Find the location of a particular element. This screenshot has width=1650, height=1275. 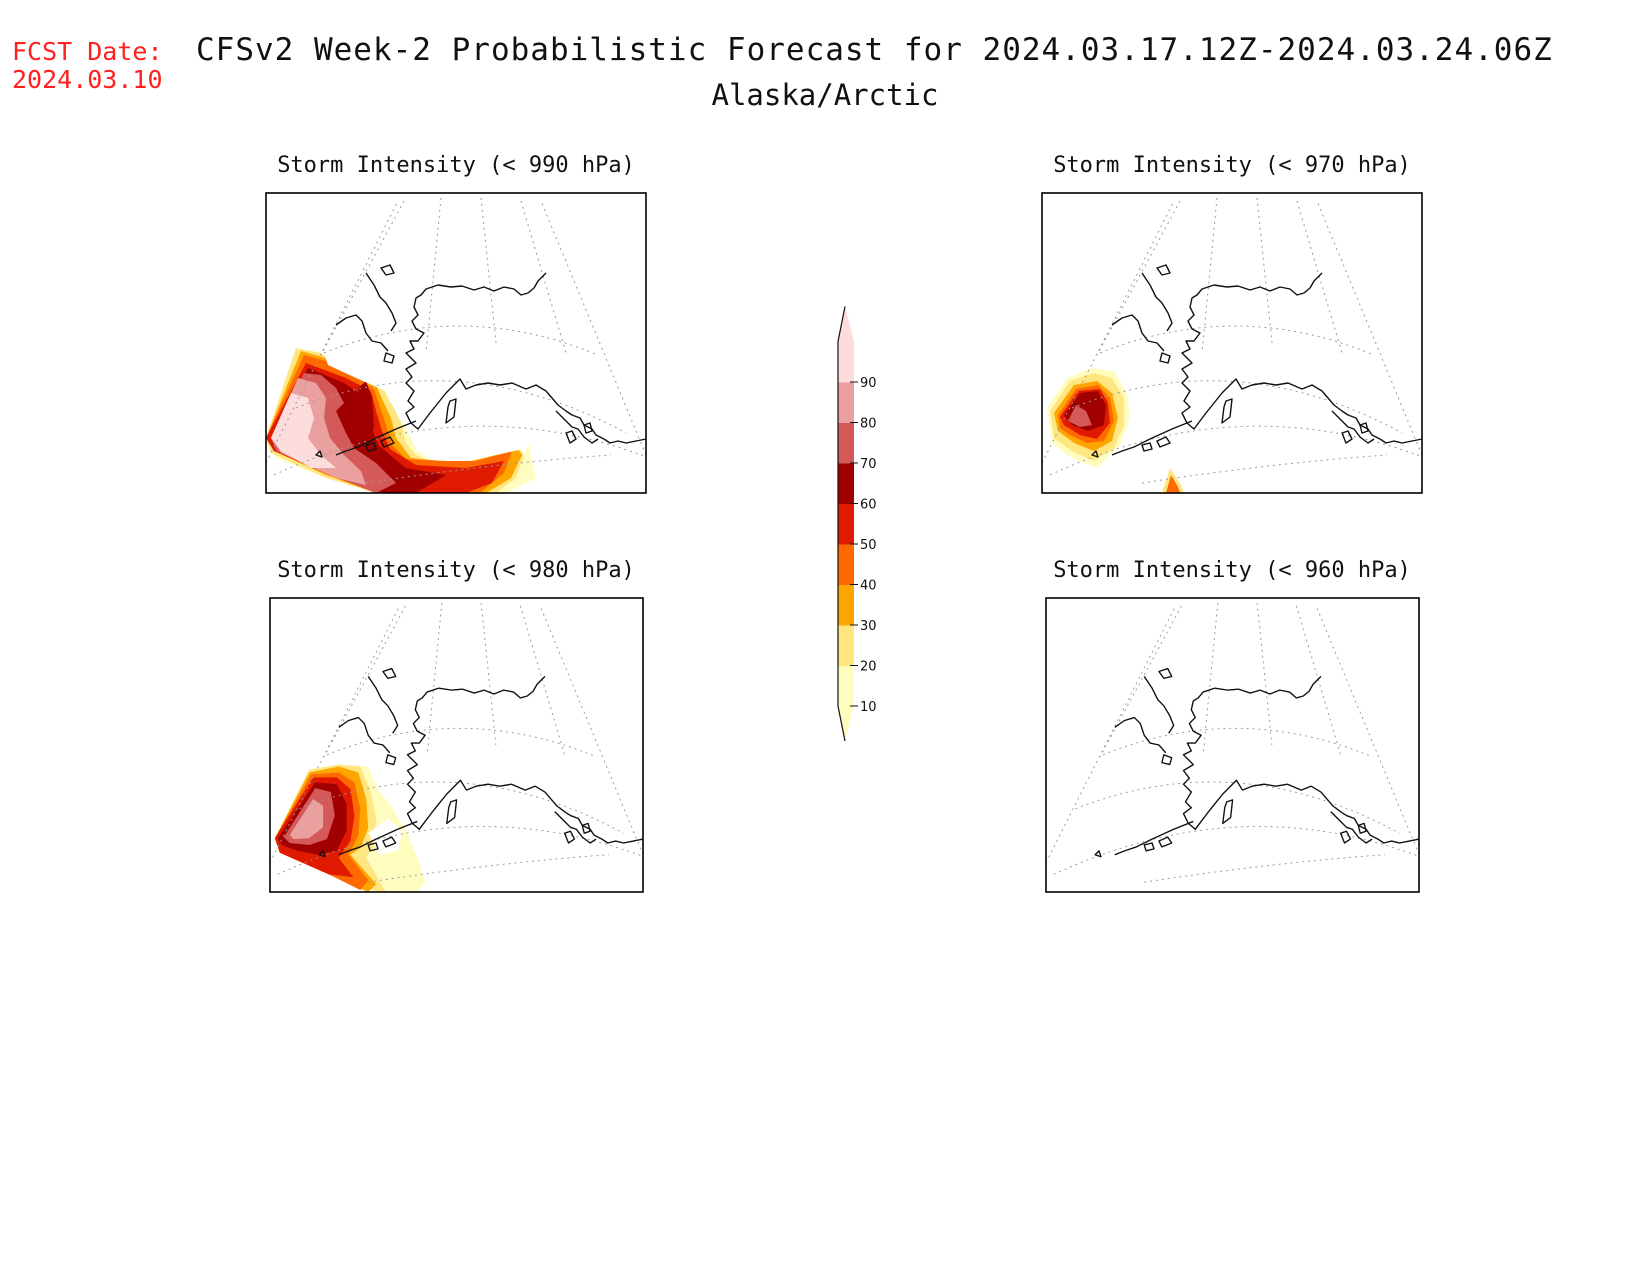

page-subtitle: Alaska/Arctic is located at coordinates (825, 95).